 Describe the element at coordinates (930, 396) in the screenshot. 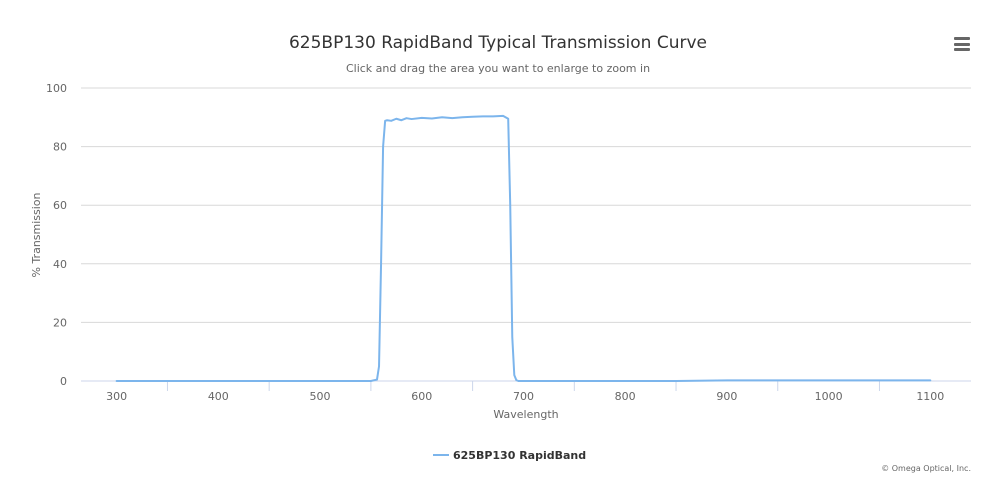

I see `x-tick-label: 1100` at that location.